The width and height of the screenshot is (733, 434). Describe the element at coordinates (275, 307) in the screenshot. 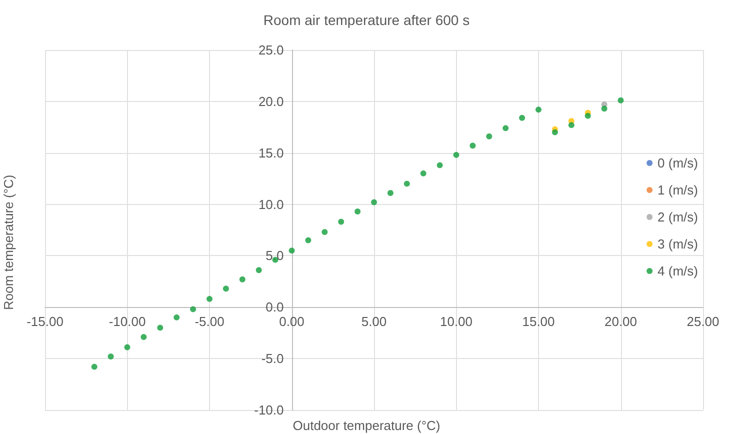

I see `y-tick-label: 0.0` at that location.